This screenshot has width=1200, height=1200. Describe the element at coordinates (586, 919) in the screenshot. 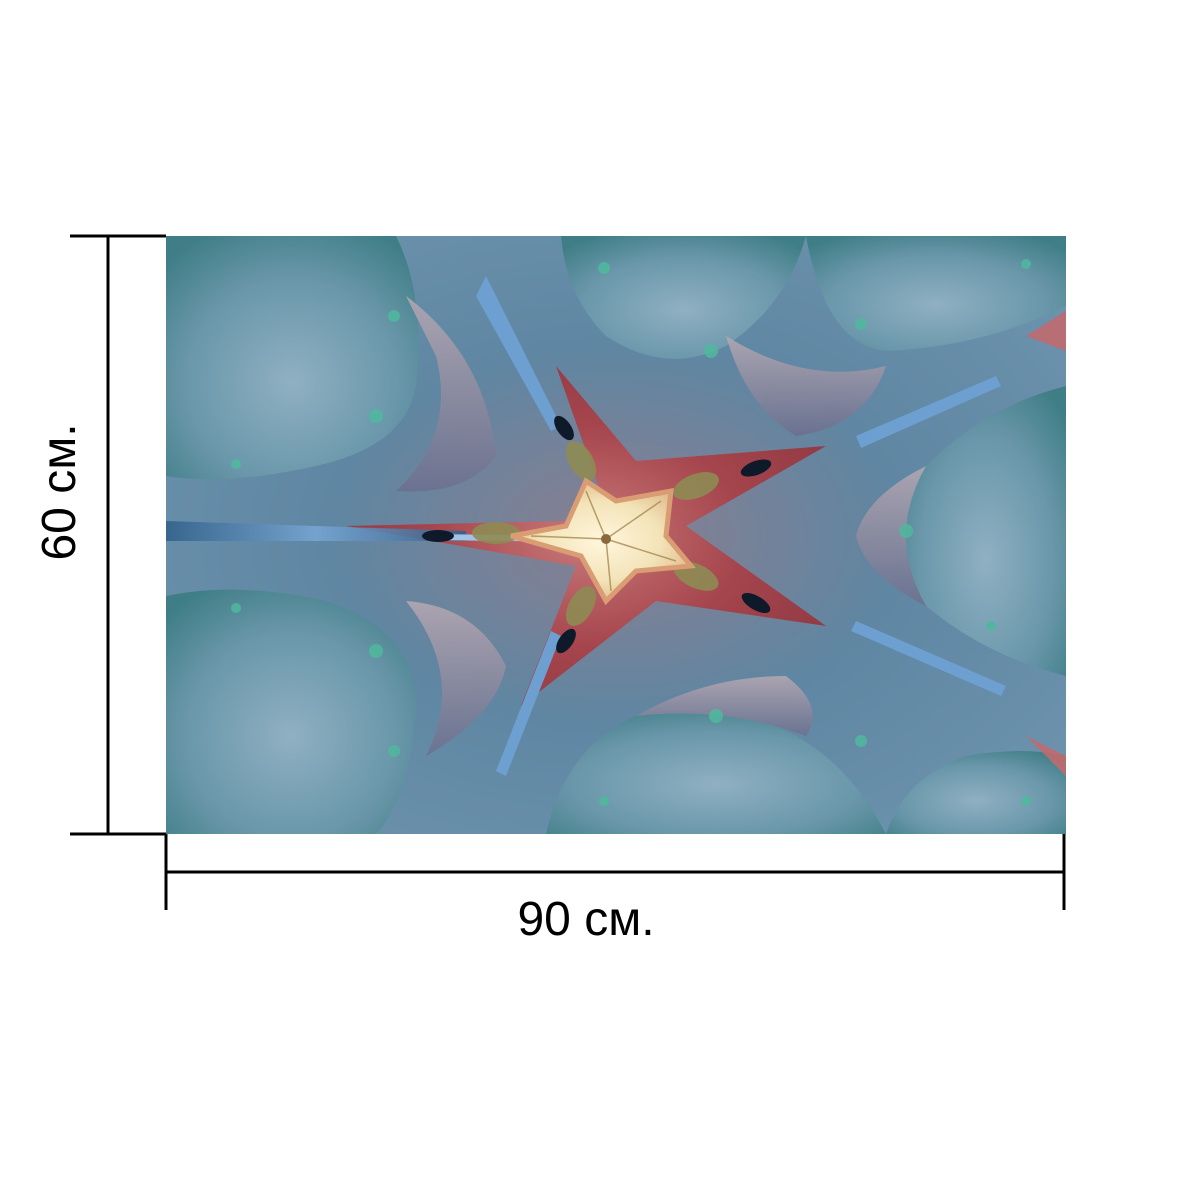

I see `width-label: 90 см.` at that location.